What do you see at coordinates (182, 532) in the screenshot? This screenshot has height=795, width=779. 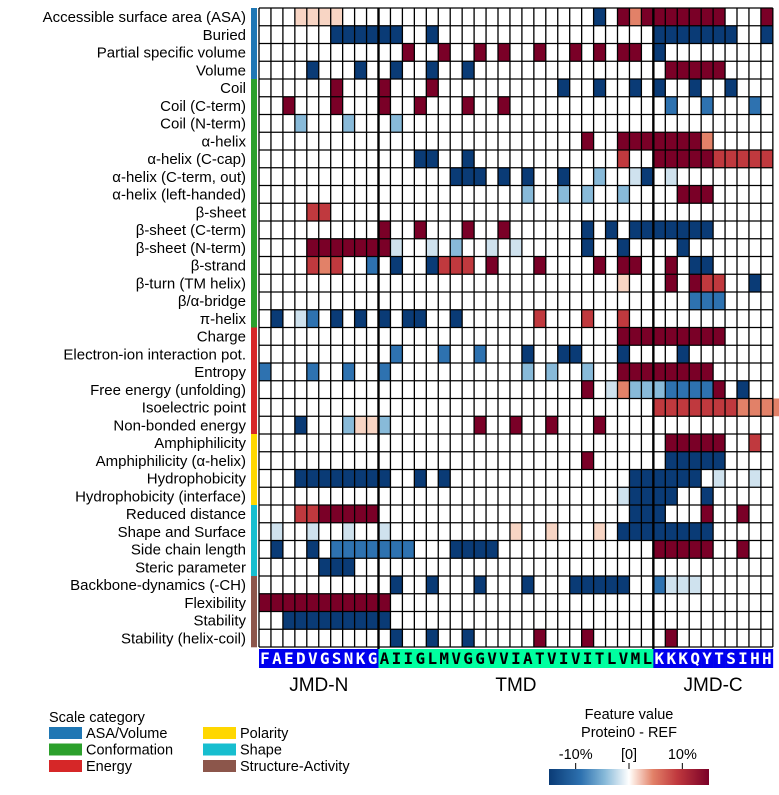 I see `row-label: Shape and Surface` at bounding box center [182, 532].